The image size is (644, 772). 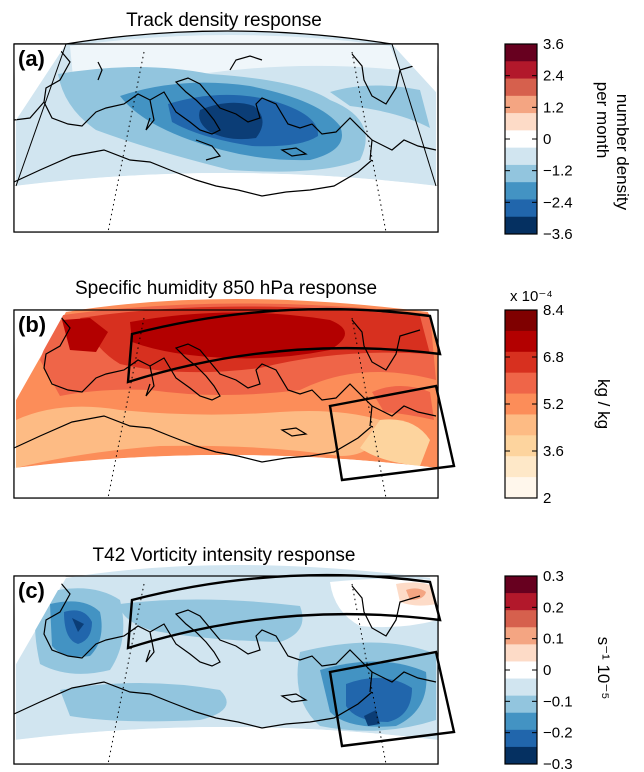 I want to click on region-c-c3-se, so click(x=379, y=699).